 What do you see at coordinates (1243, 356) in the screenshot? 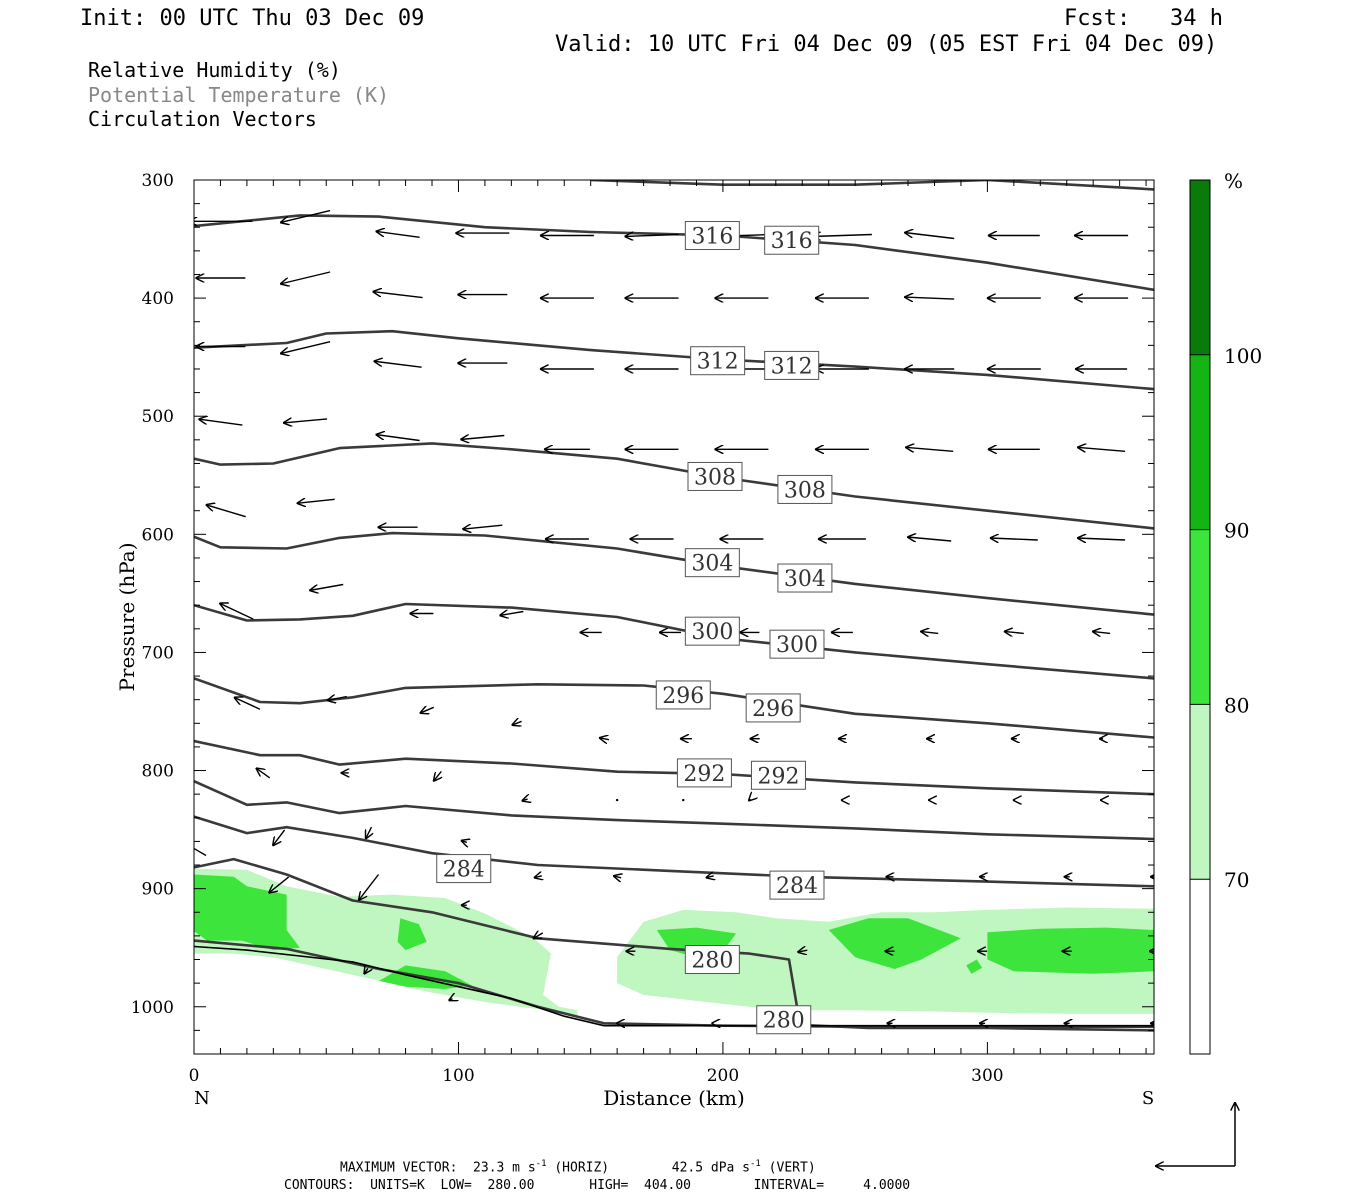
I see `colorbar-label: 100` at bounding box center [1243, 356].